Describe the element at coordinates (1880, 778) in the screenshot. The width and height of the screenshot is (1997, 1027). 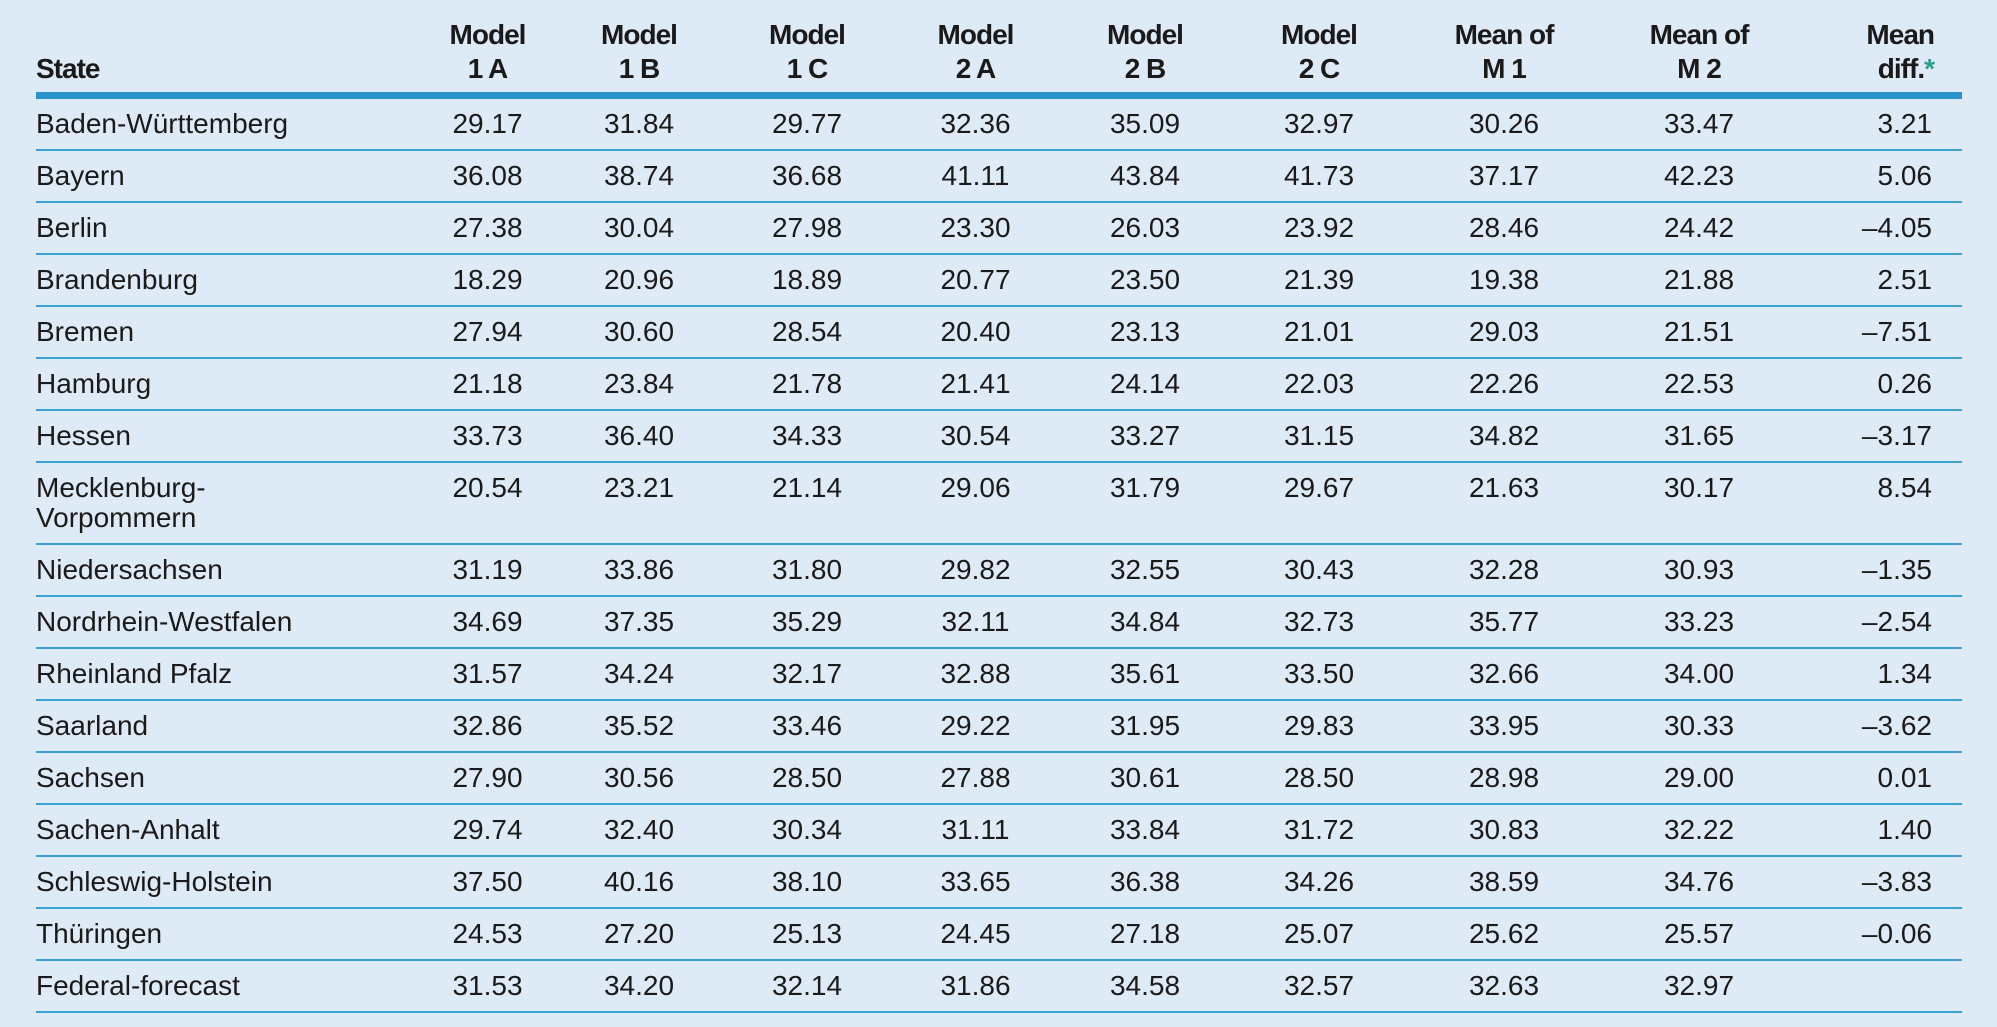
I see `value-cell: 0.01` at that location.